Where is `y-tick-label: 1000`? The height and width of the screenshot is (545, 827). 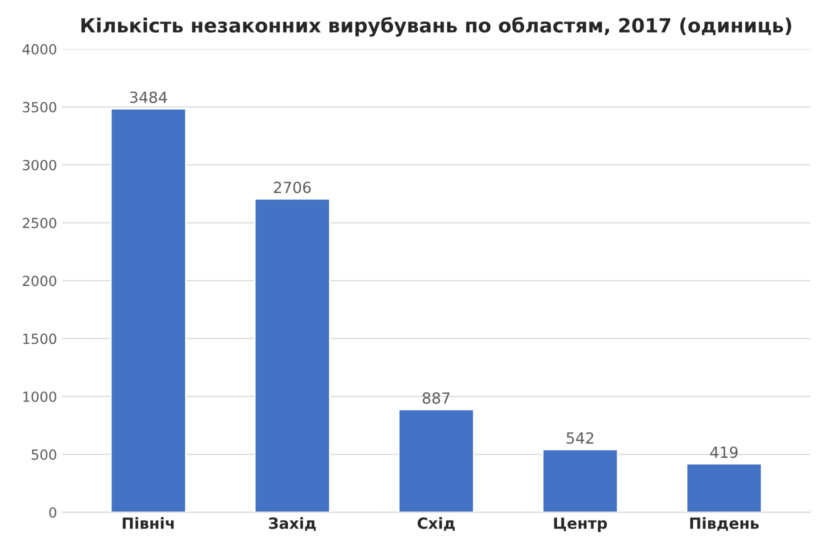
y-tick-label: 1000 is located at coordinates (39, 396).